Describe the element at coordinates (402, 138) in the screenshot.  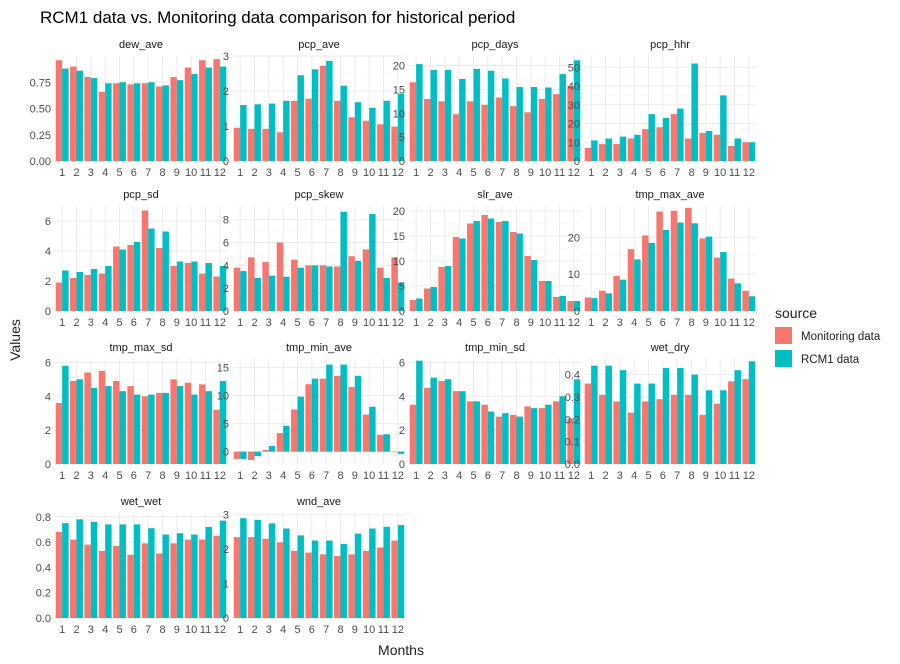
I see `y-tick-label: 5` at that location.